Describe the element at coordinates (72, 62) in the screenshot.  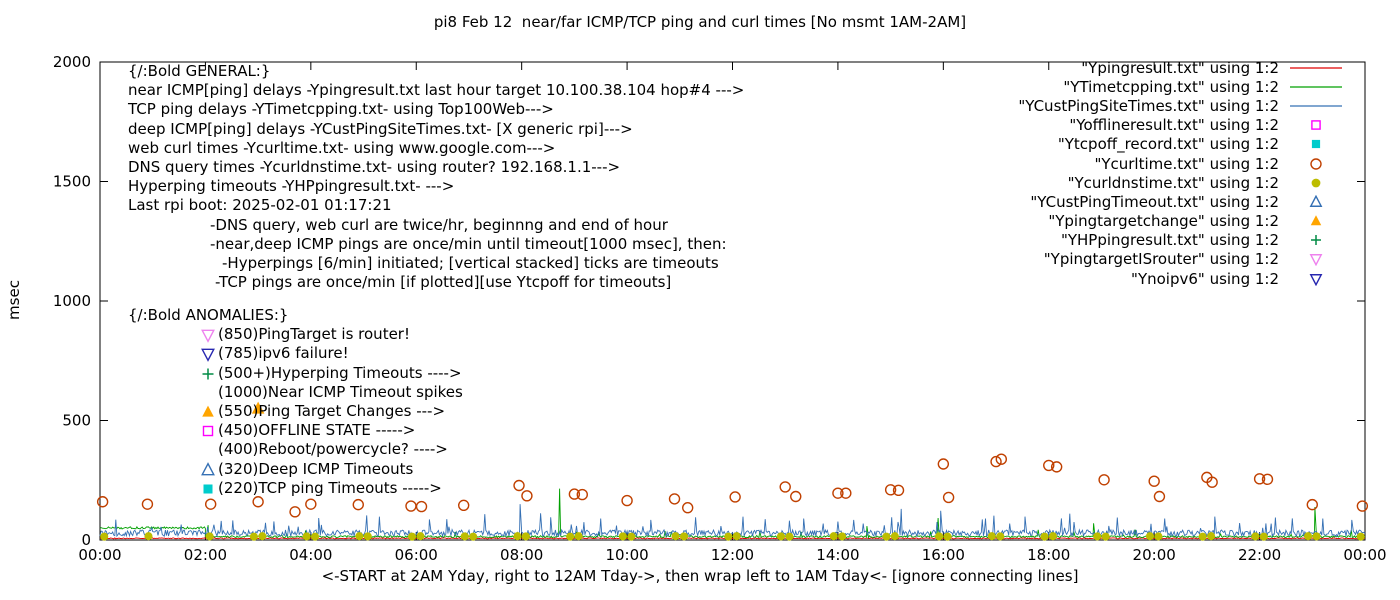
I see `y-tick-label: 2000` at that location.